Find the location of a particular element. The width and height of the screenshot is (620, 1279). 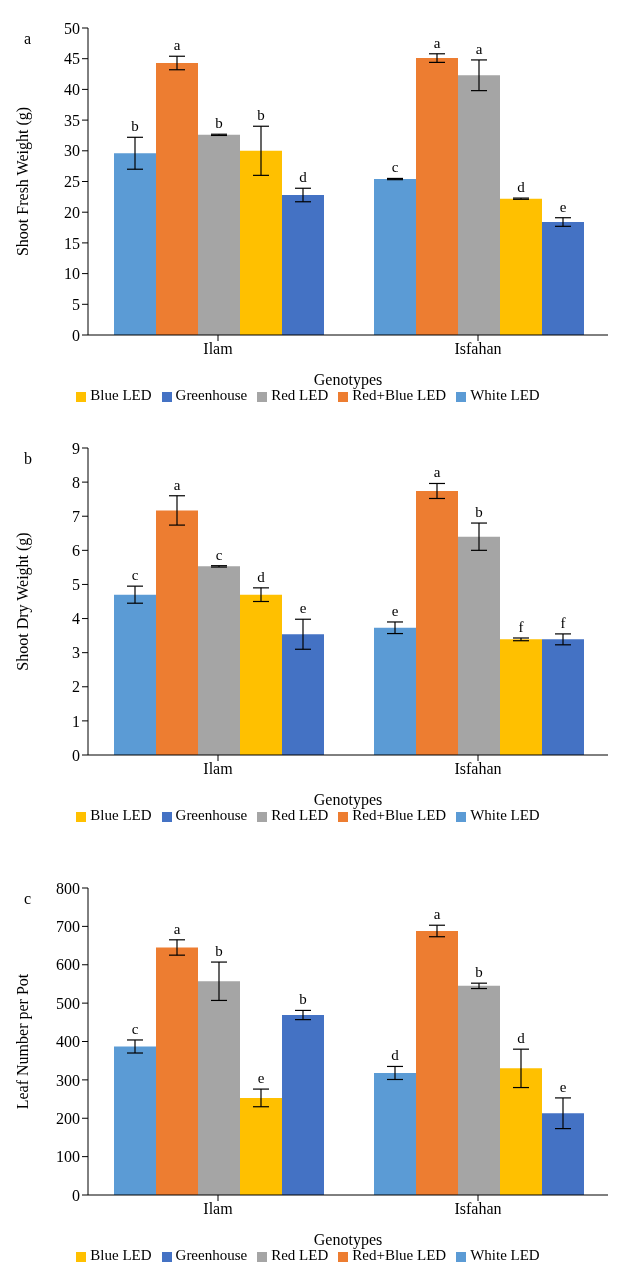

y-tick-label: 50 is located at coordinates (72, 28).